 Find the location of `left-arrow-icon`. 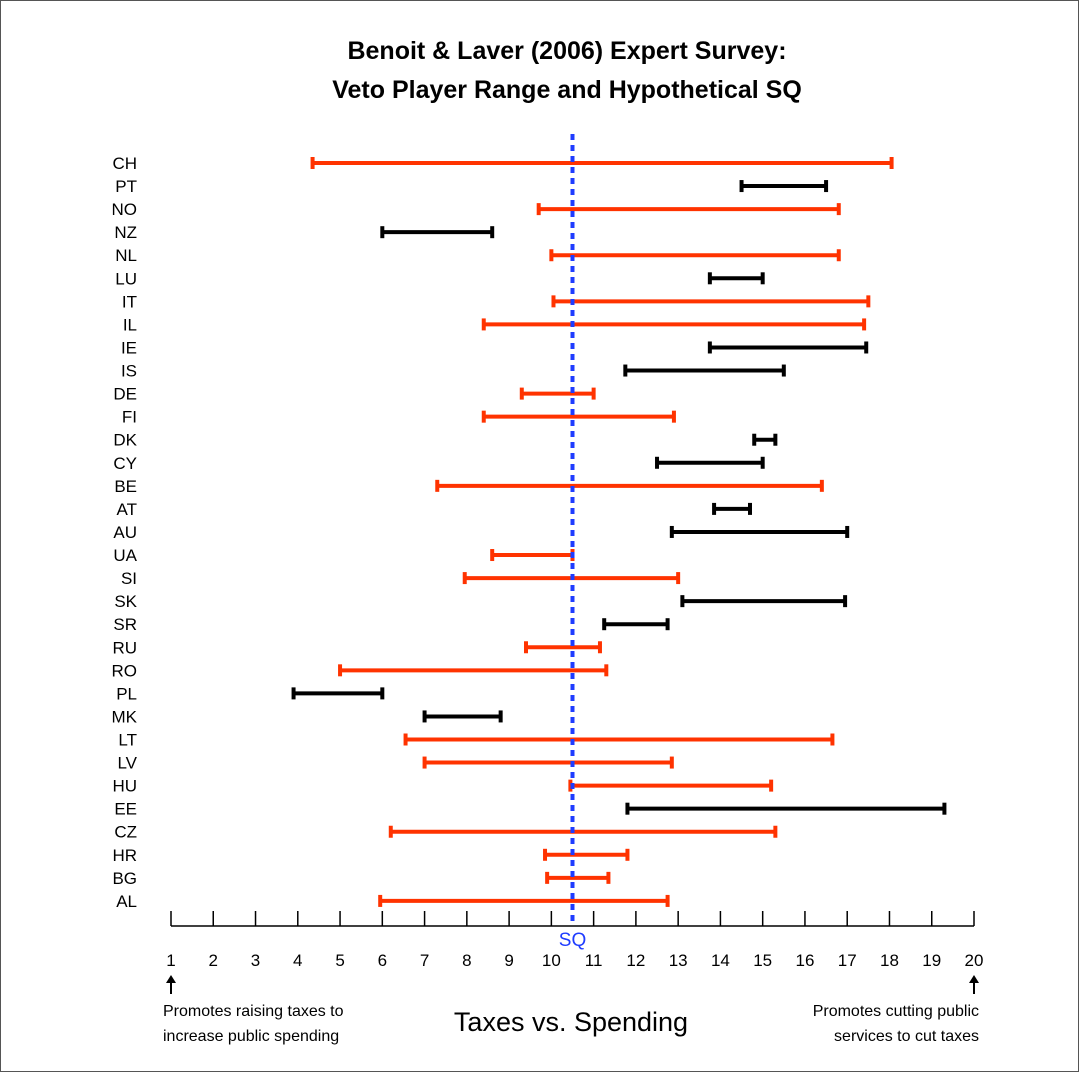

left-arrow-icon is located at coordinates (171, 984).